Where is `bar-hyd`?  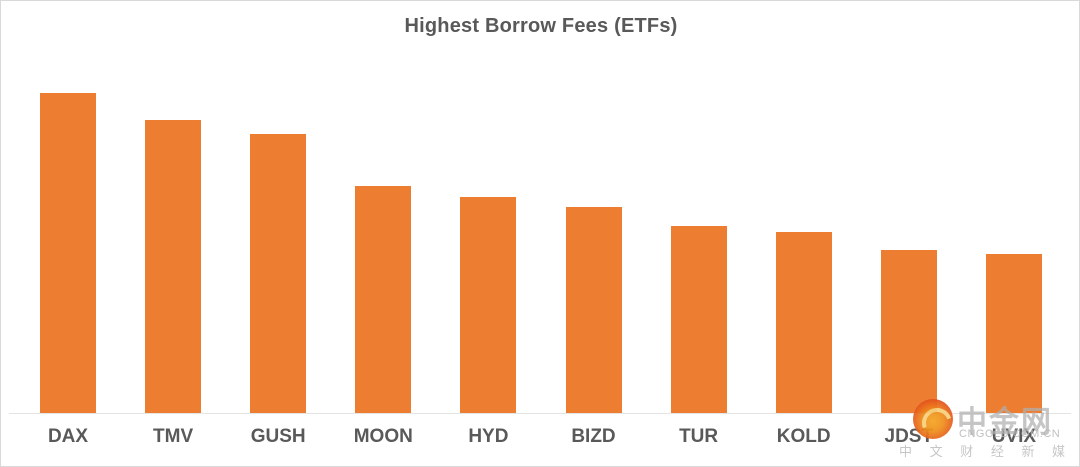
bar-hyd is located at coordinates (488, 237).